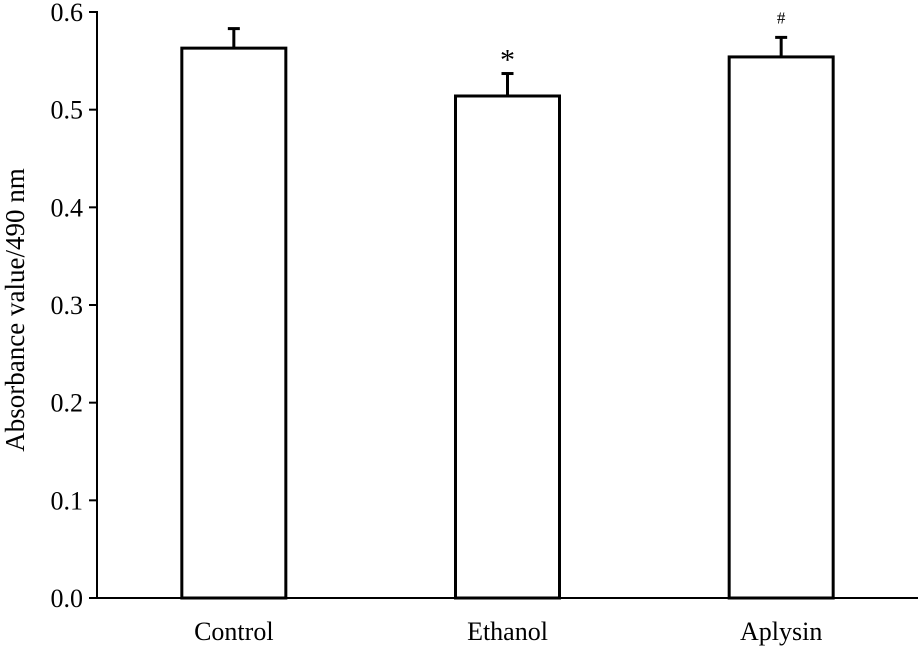 Image resolution: width=920 pixels, height=648 pixels. Describe the element at coordinates (15, 309) in the screenshot. I see `y-axis-title: Absorbance value/490 nm` at that location.